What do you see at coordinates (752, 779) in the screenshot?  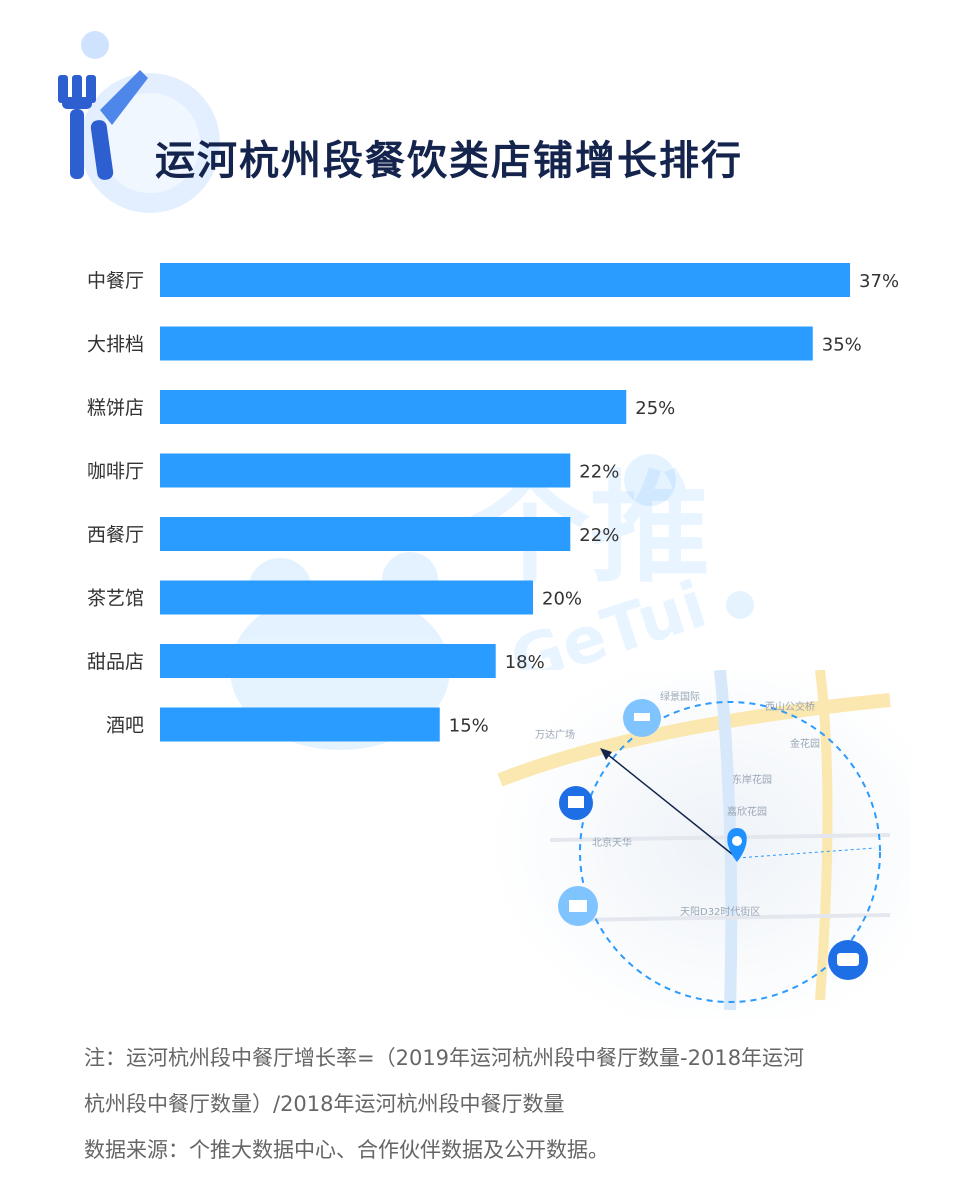 I see `map-label-4: 东岸花园` at bounding box center [752, 779].